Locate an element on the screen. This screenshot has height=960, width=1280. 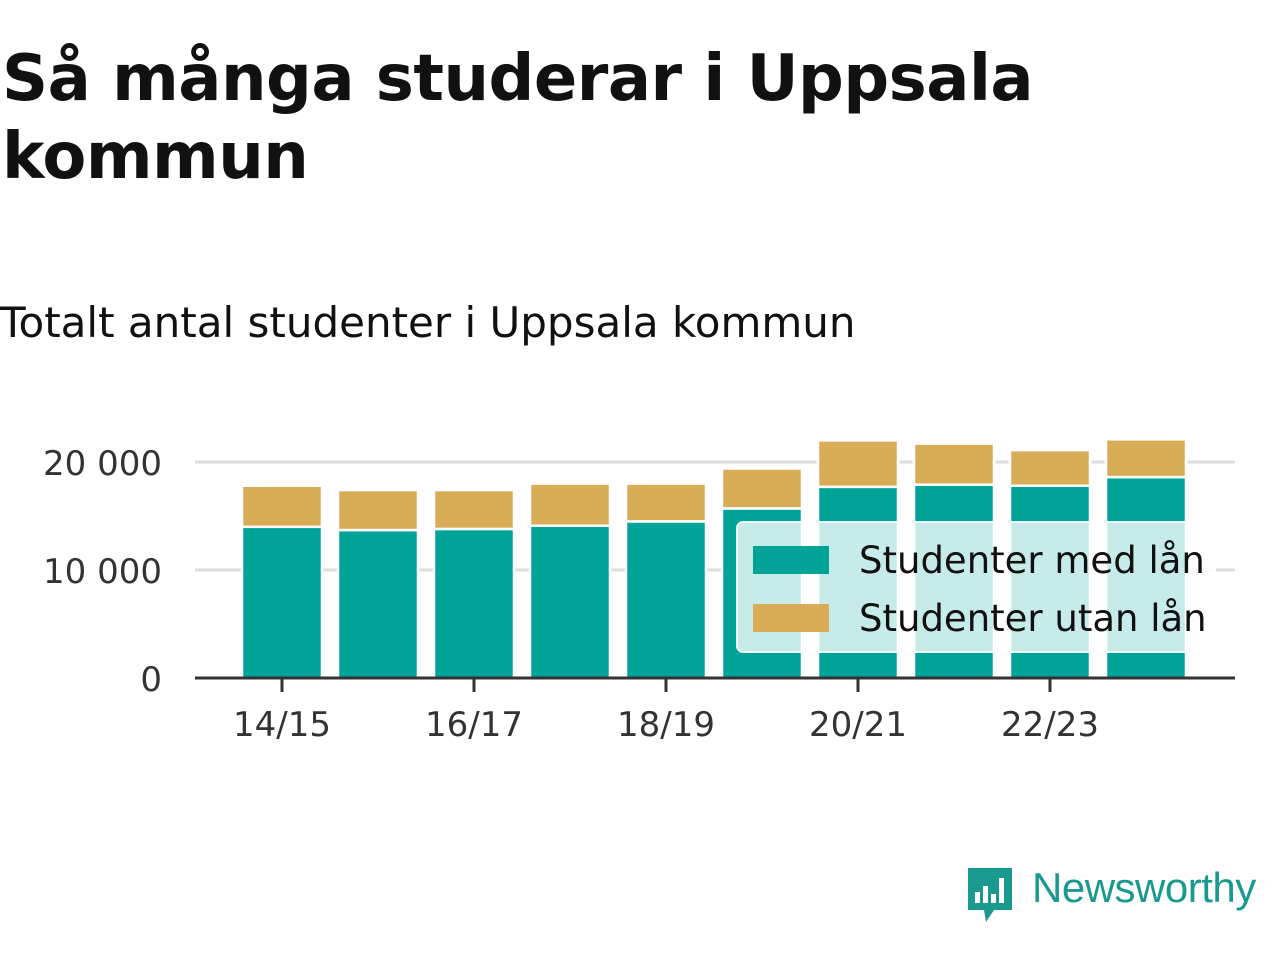
legend-box is located at coordinates (976, 587).